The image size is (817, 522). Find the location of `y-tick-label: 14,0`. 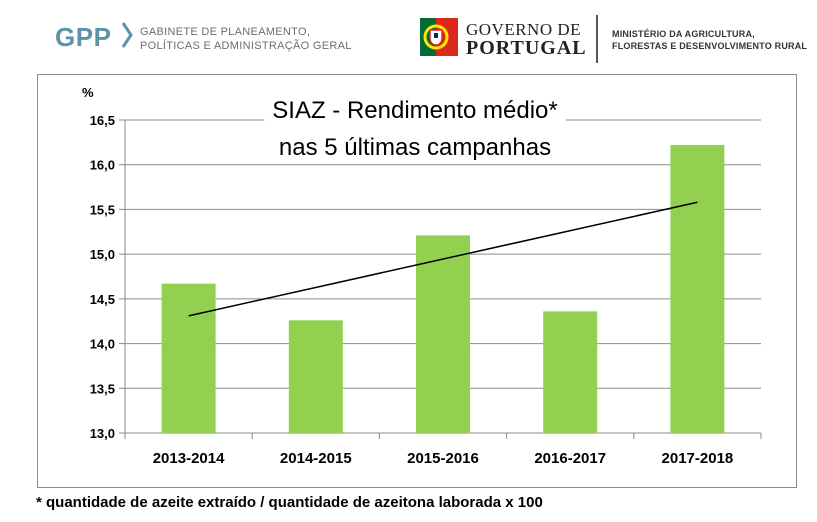

y-tick-label: 14,0 is located at coordinates (102, 344).